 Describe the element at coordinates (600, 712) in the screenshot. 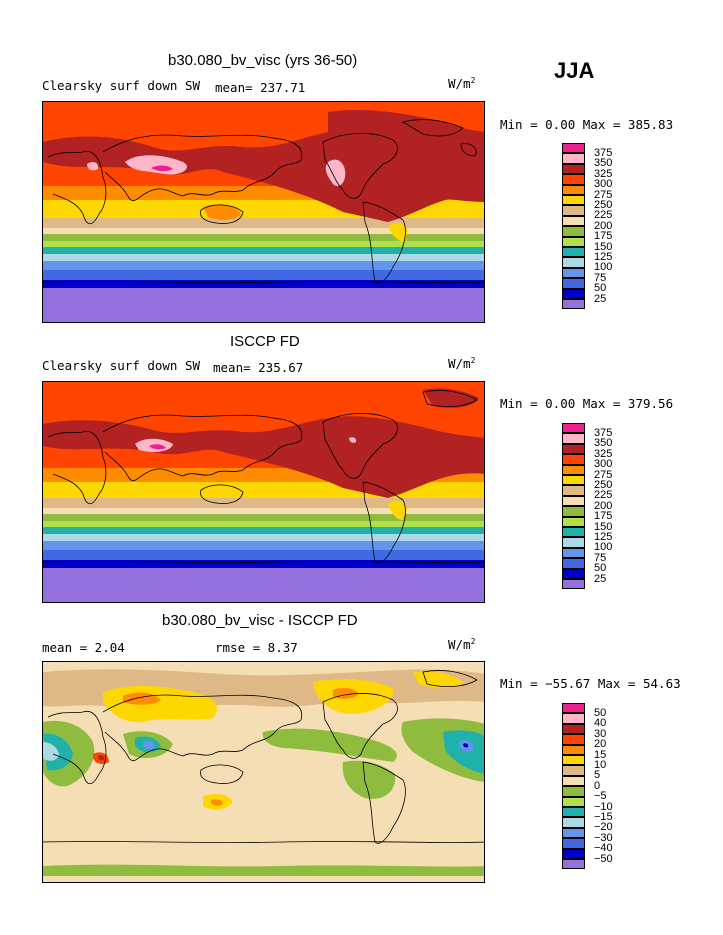

I see `colorbar-level-label: 50` at that location.